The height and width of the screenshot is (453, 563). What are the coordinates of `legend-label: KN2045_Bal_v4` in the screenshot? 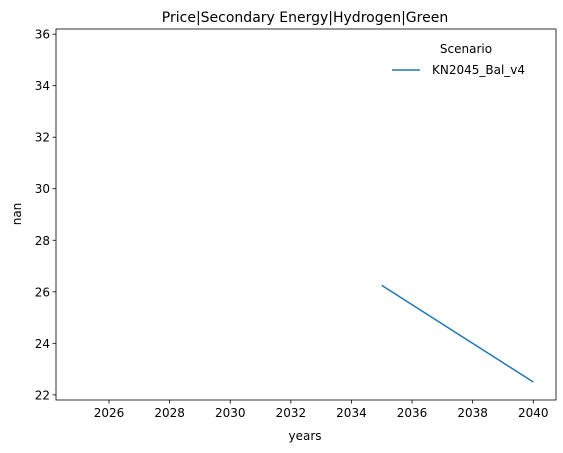 It's located at (478, 70).